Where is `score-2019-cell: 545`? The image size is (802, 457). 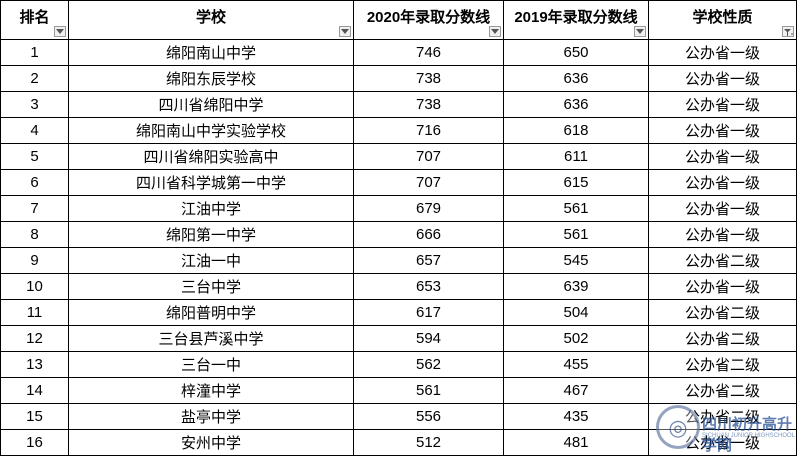
score-2019-cell: 545 is located at coordinates (576, 260).